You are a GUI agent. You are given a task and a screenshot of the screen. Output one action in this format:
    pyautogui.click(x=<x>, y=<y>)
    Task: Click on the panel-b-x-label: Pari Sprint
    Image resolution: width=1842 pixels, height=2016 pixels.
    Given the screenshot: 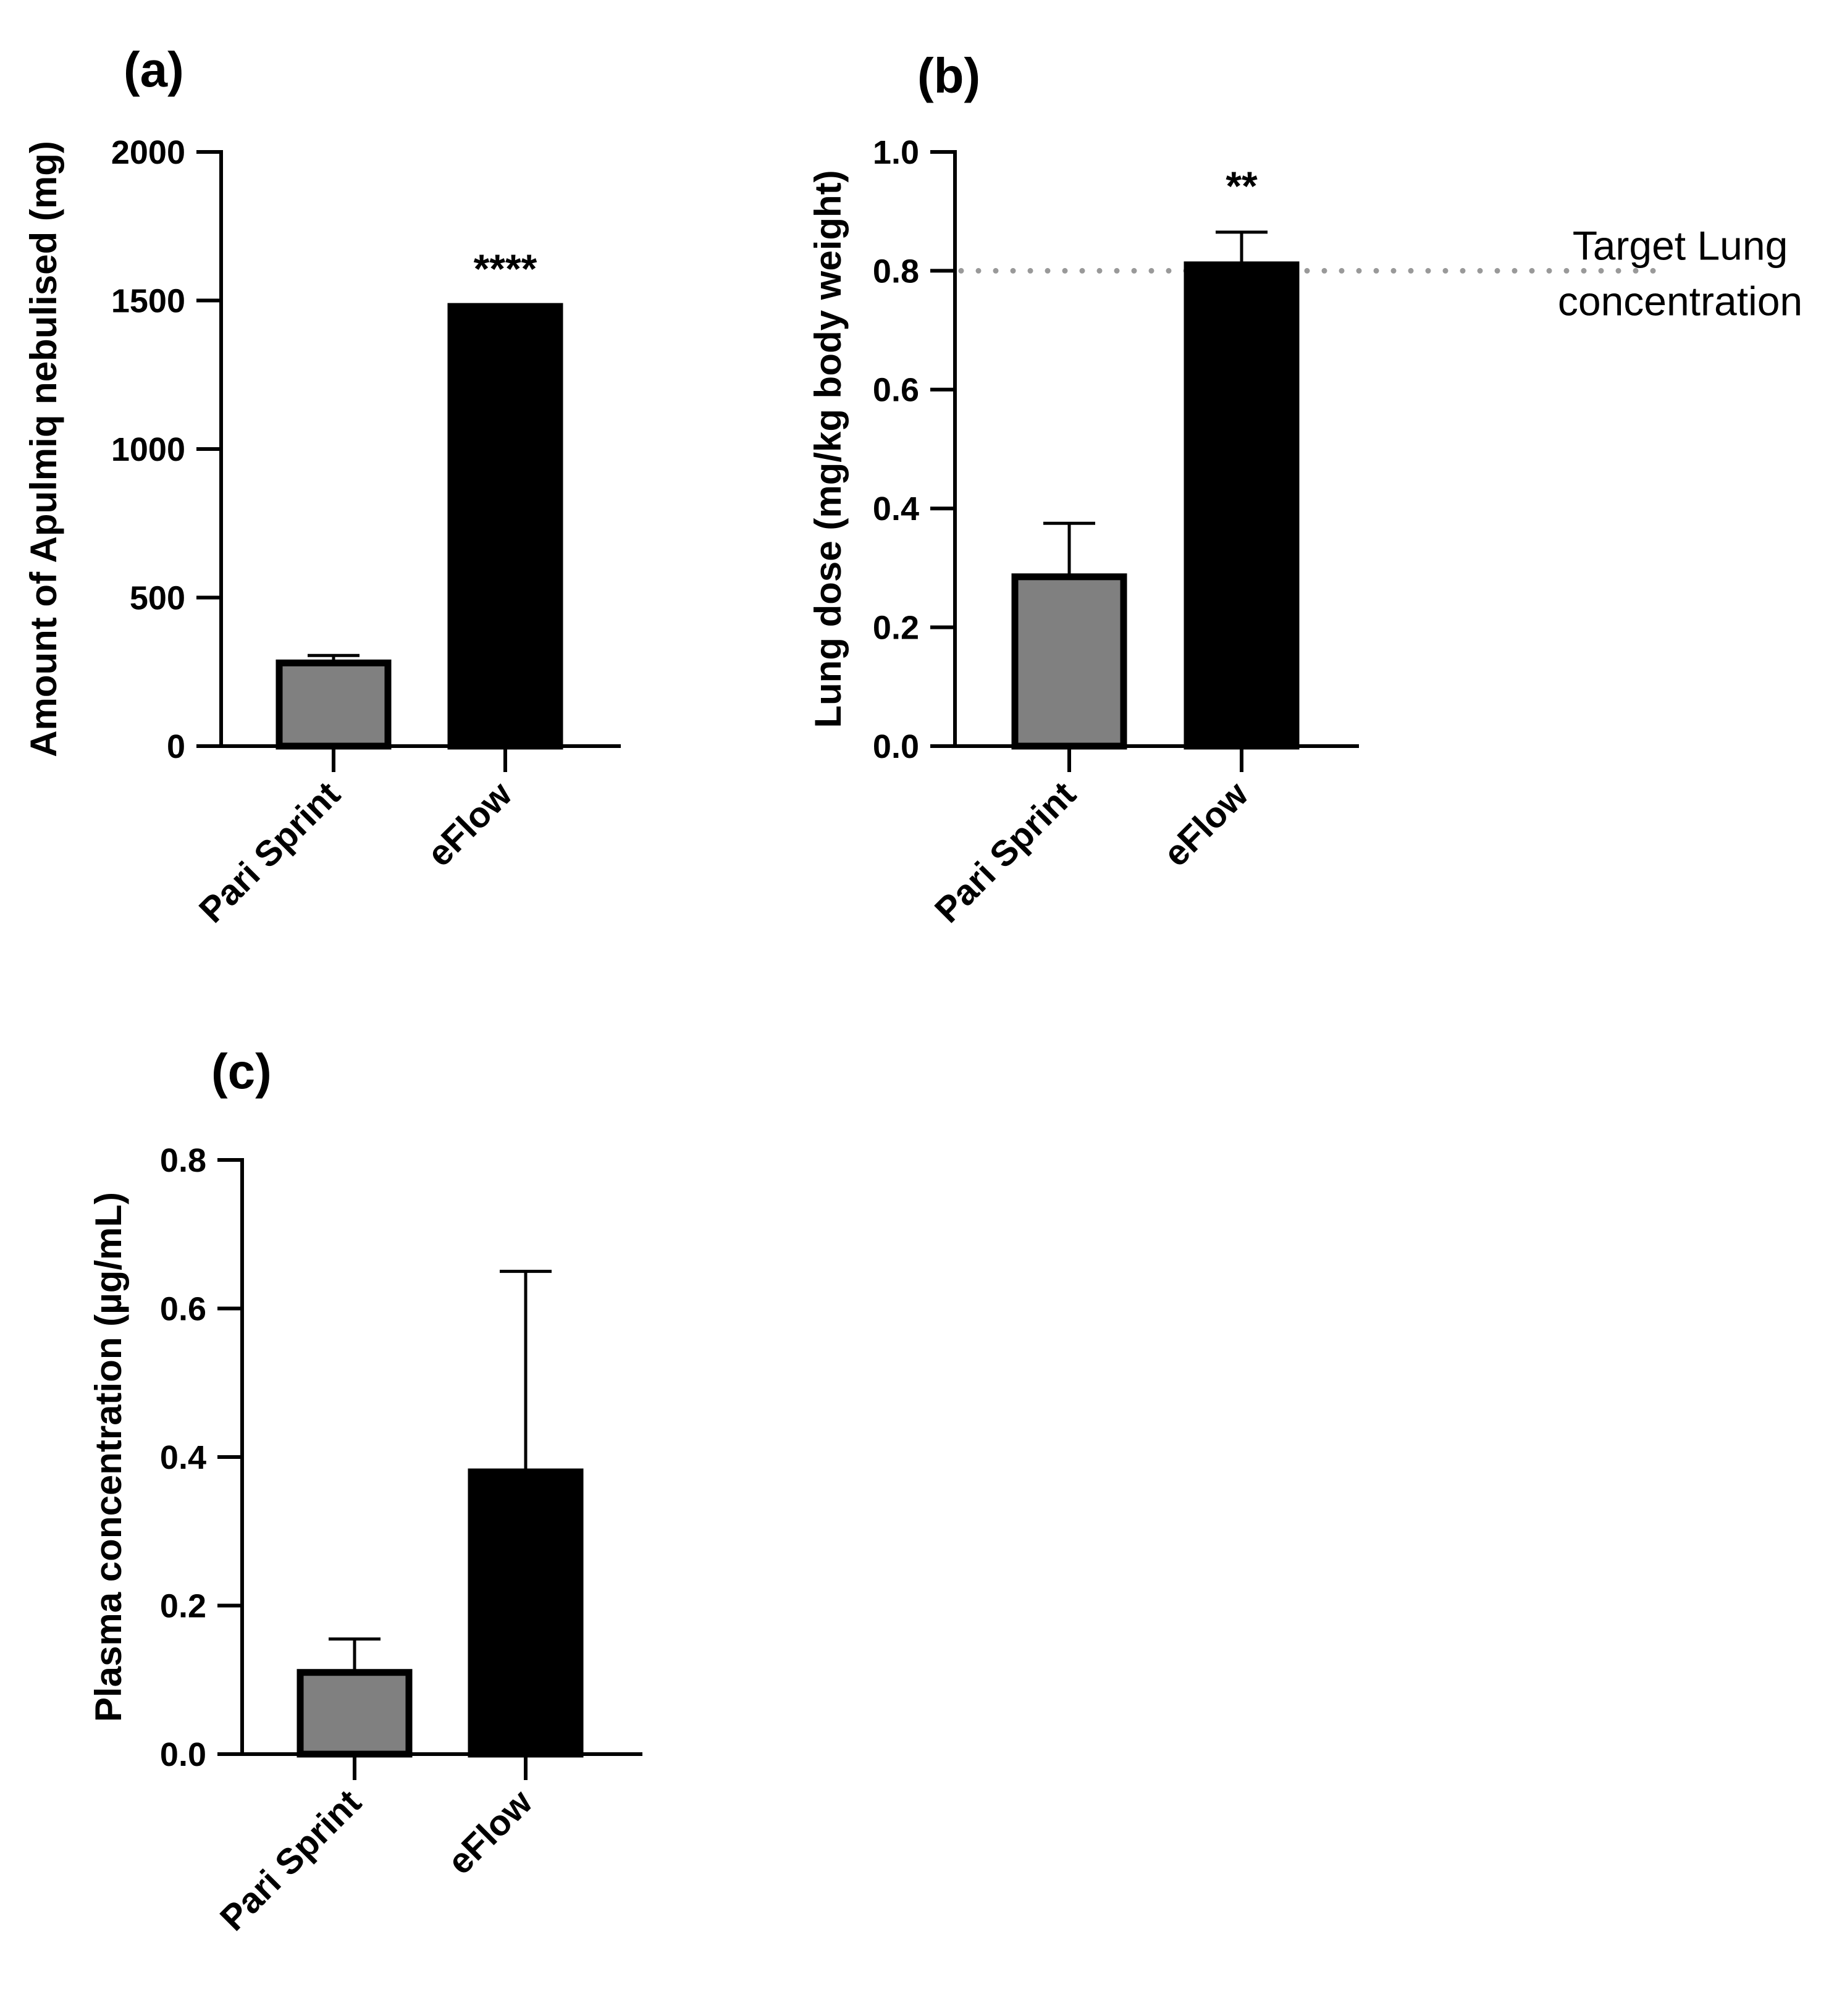 What is the action you would take?
    pyautogui.click(x=1005, y=852)
    